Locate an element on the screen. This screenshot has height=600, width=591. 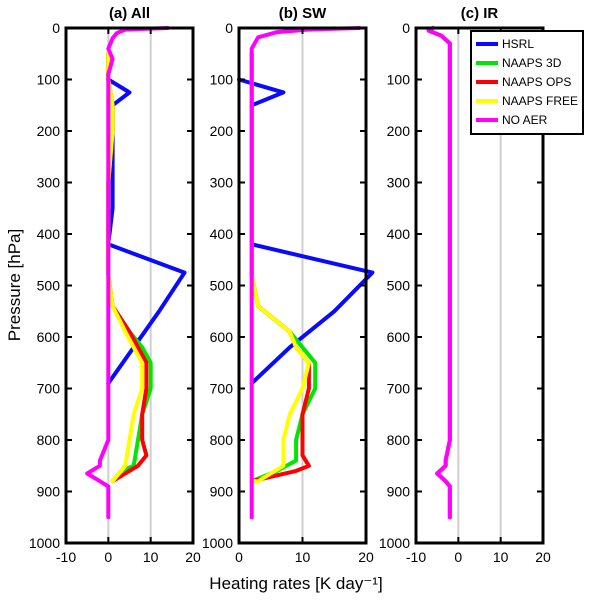
x-axis-label: Heating rates [K day⁻¹] is located at coordinates (295, 583).